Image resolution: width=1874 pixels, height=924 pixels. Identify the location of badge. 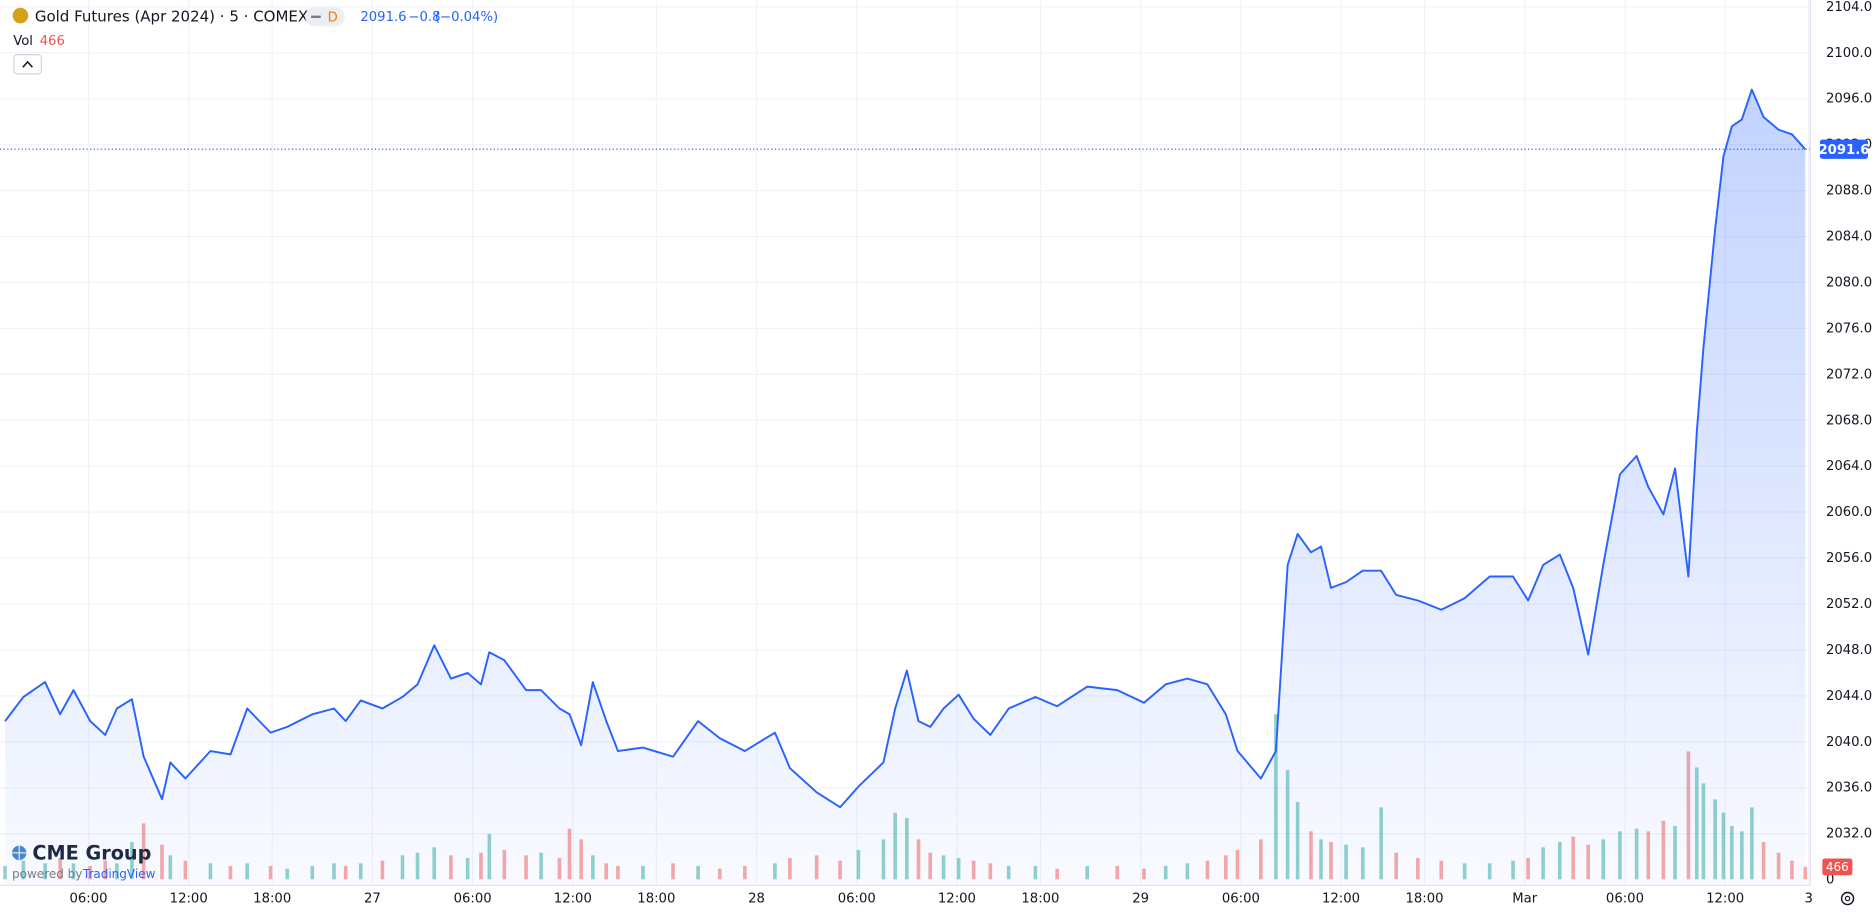
(325, 17).